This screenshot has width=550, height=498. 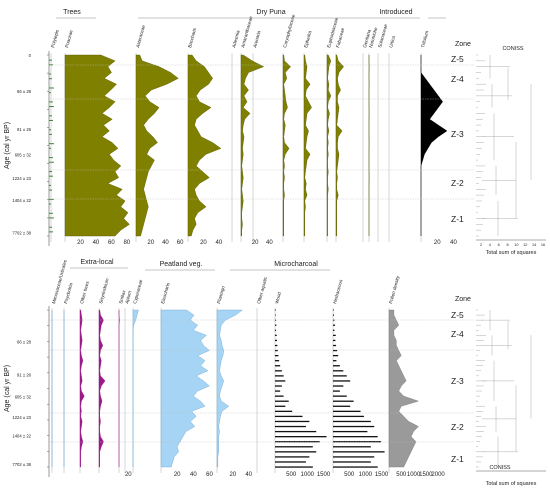 What do you see at coordinates (252, 145) in the screenshot?
I see `area-amaranthaceae` at bounding box center [252, 145].